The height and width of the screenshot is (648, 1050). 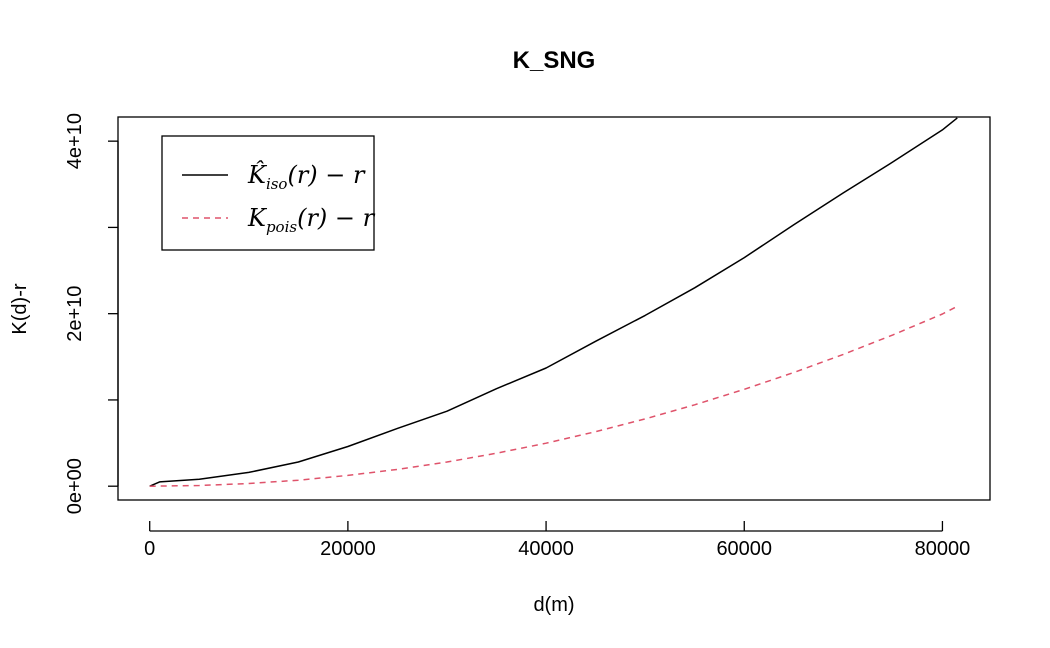 I want to click on y-tick-label: 4e+10, so click(x=75, y=141).